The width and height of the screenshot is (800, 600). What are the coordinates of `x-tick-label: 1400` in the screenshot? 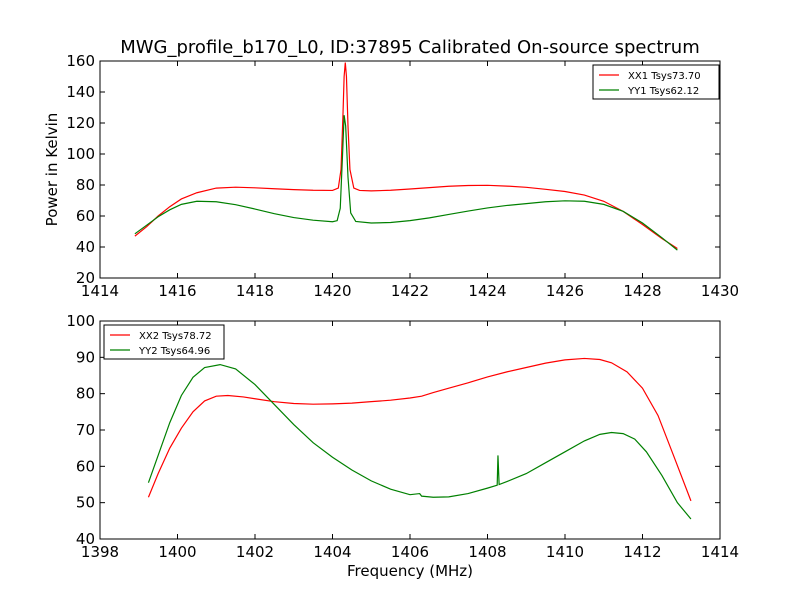 It's located at (177, 552).